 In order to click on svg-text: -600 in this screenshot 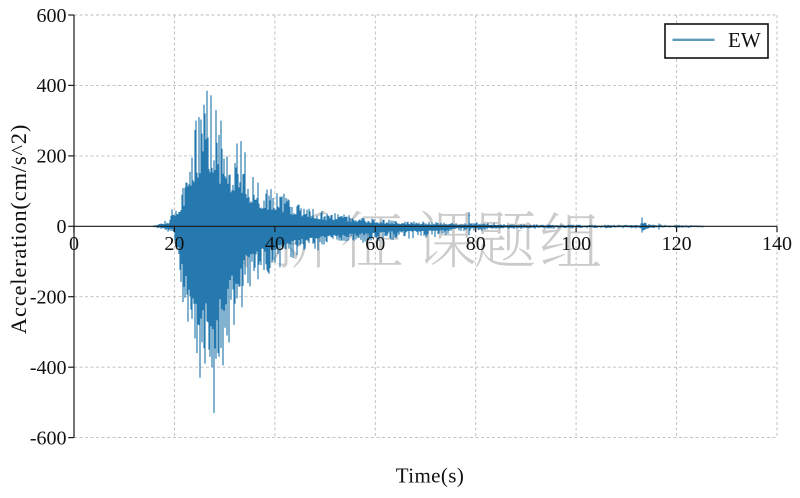, I will do `click(48, 438)`.